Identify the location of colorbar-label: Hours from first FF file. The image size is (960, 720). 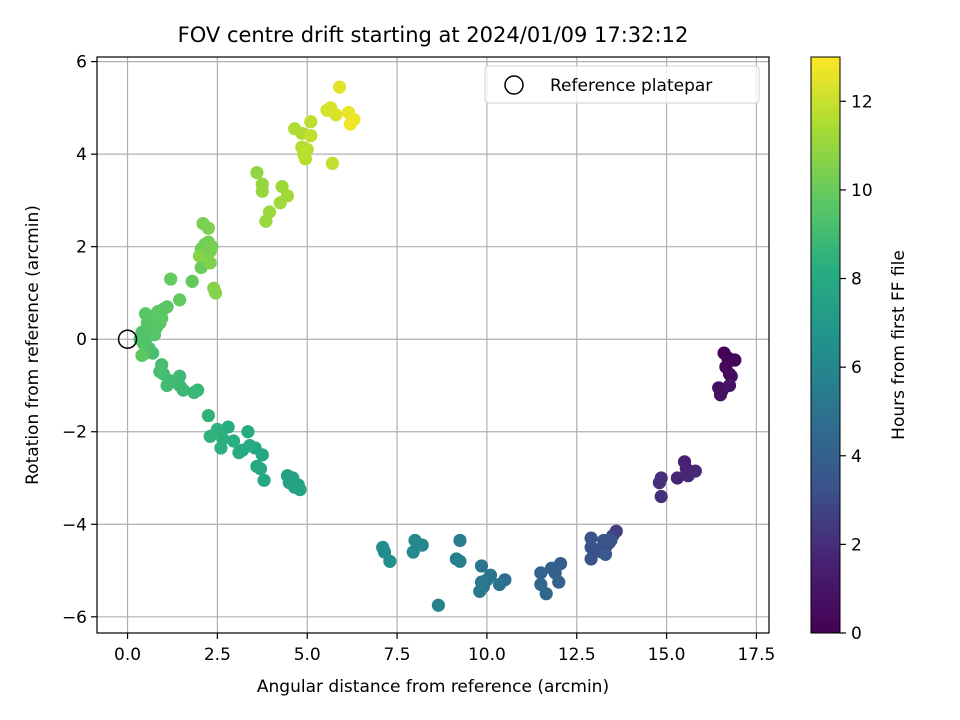
(899, 345).